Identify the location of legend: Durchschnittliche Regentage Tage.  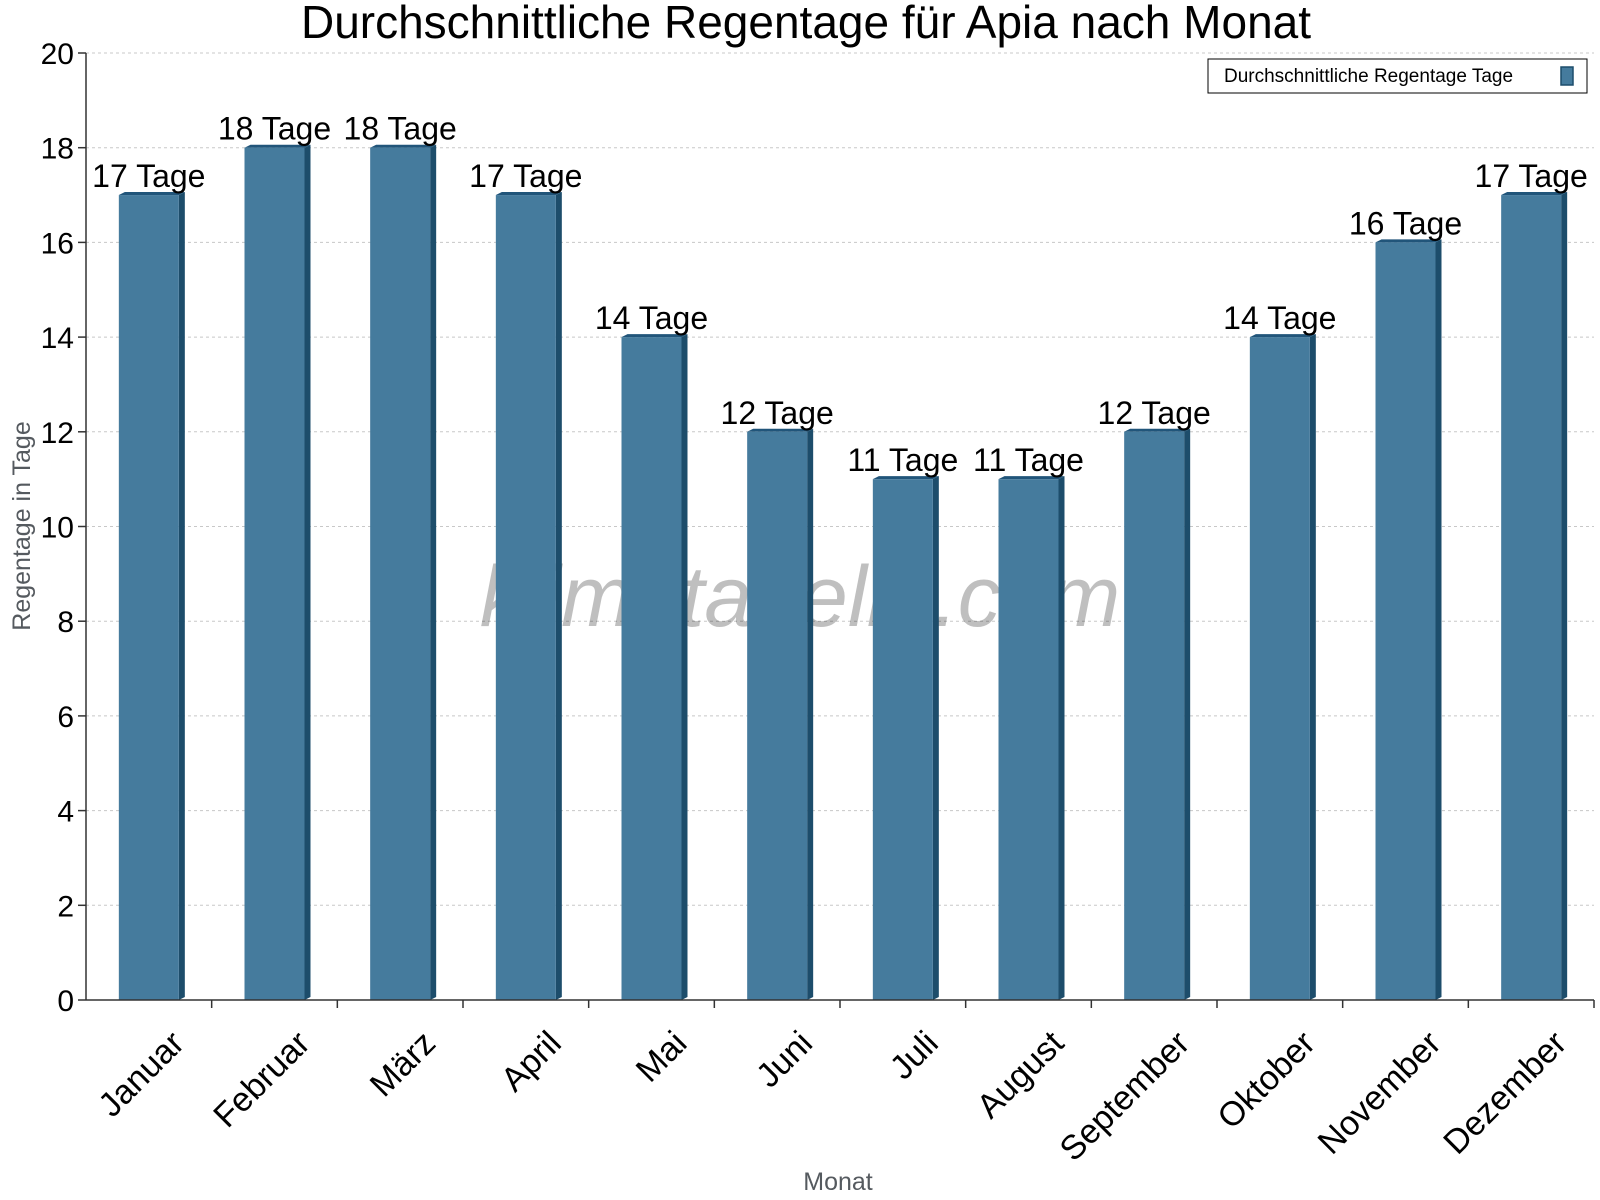
(1397, 76).